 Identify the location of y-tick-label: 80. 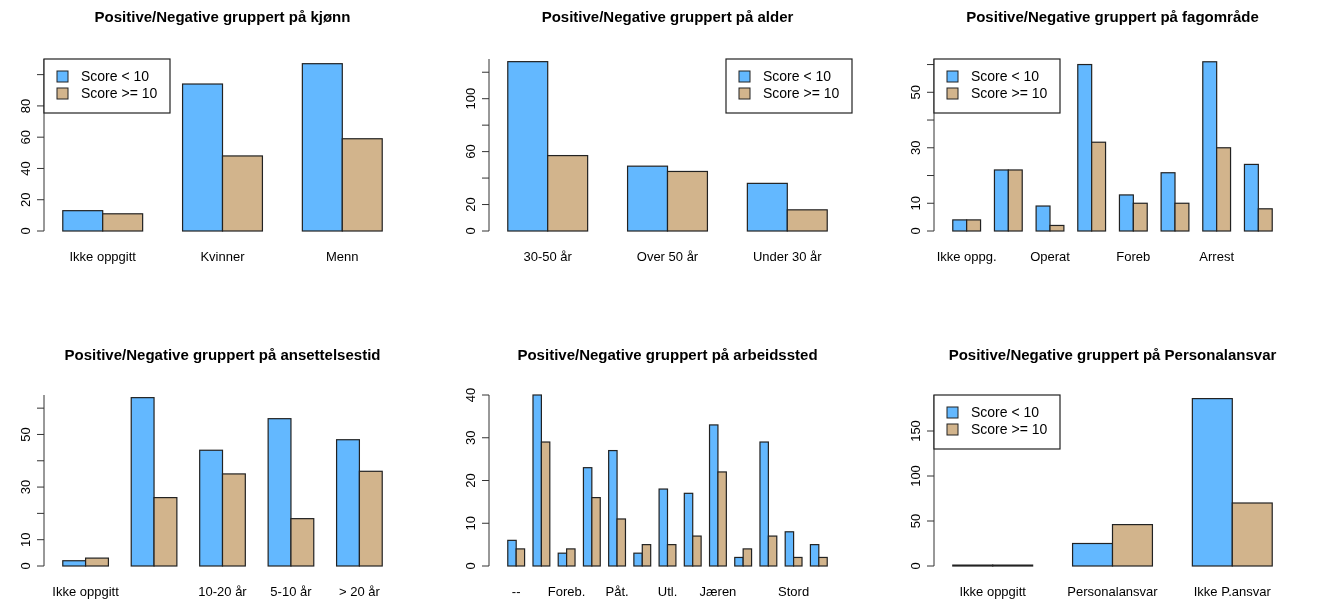
(25, 106).